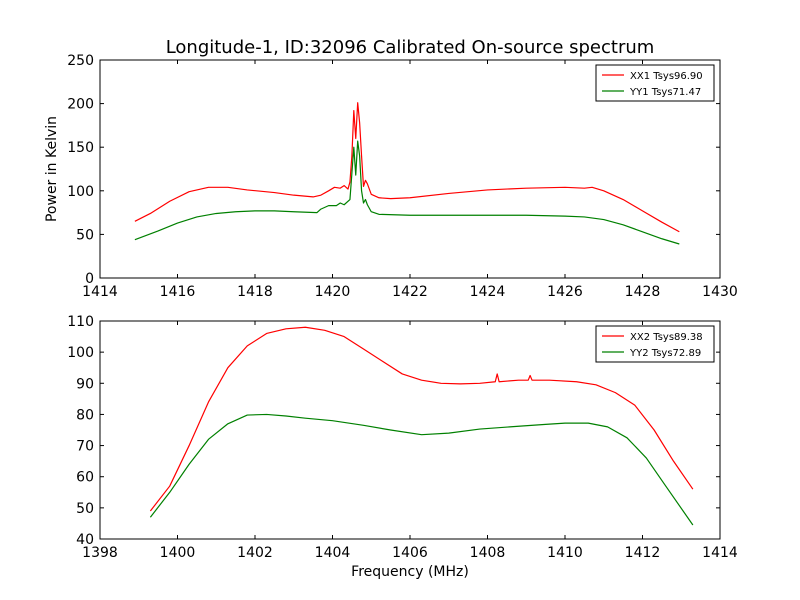 The image size is (800, 600). Describe the element at coordinates (89, 279) in the screenshot. I see `y-tick-label: 0` at that location.